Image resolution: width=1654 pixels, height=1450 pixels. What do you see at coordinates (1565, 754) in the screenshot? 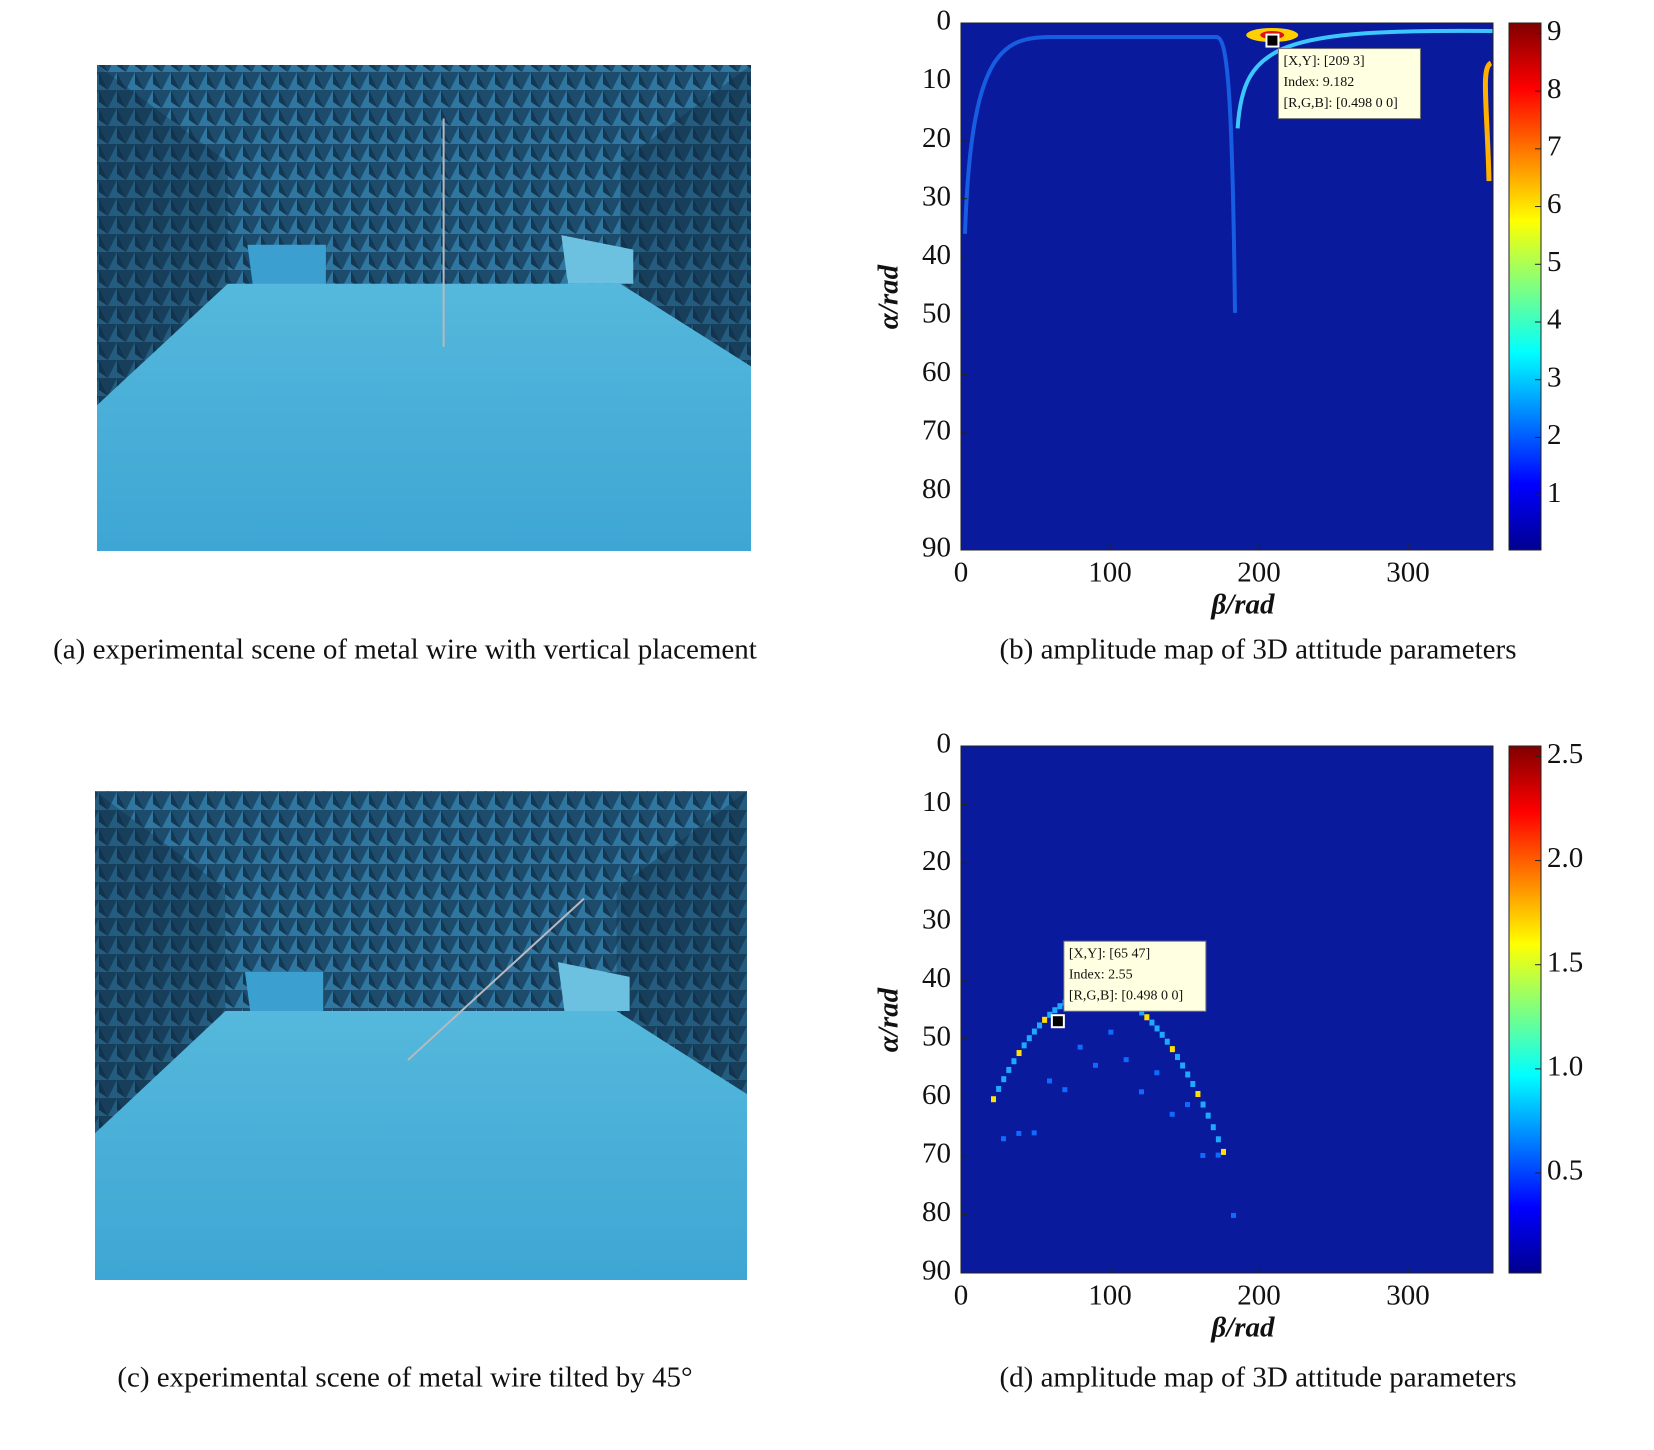
I see `colorbar-tick-label: 2.5` at bounding box center [1565, 754].